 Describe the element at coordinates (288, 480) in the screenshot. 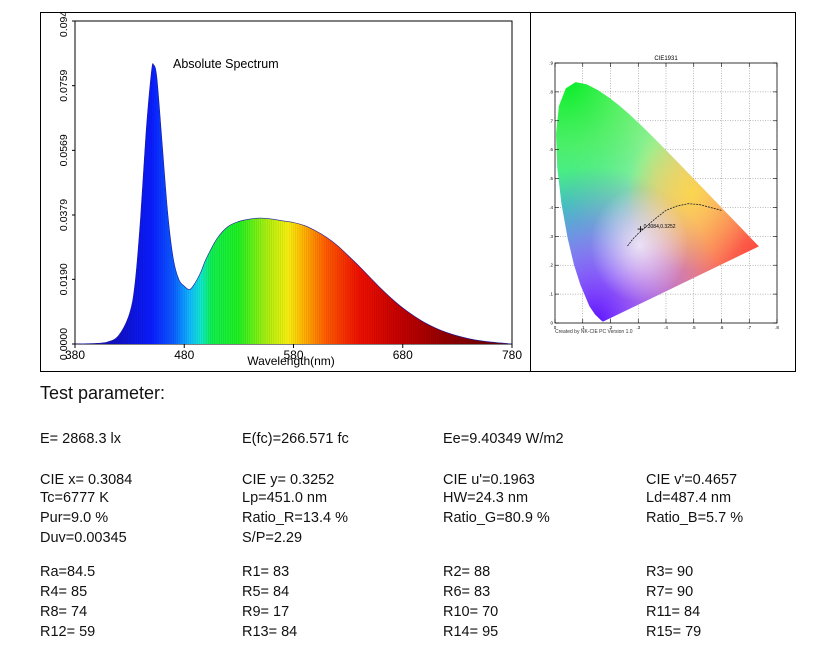

I see `param-value: CIE y= 0.3252` at that location.